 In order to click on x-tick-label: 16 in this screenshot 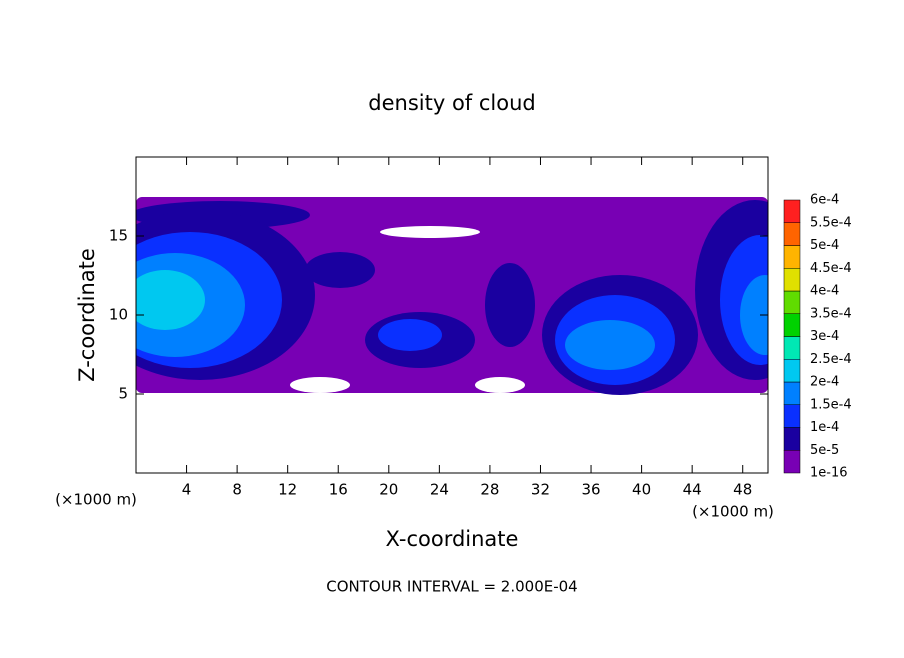, I will do `click(338, 490)`.